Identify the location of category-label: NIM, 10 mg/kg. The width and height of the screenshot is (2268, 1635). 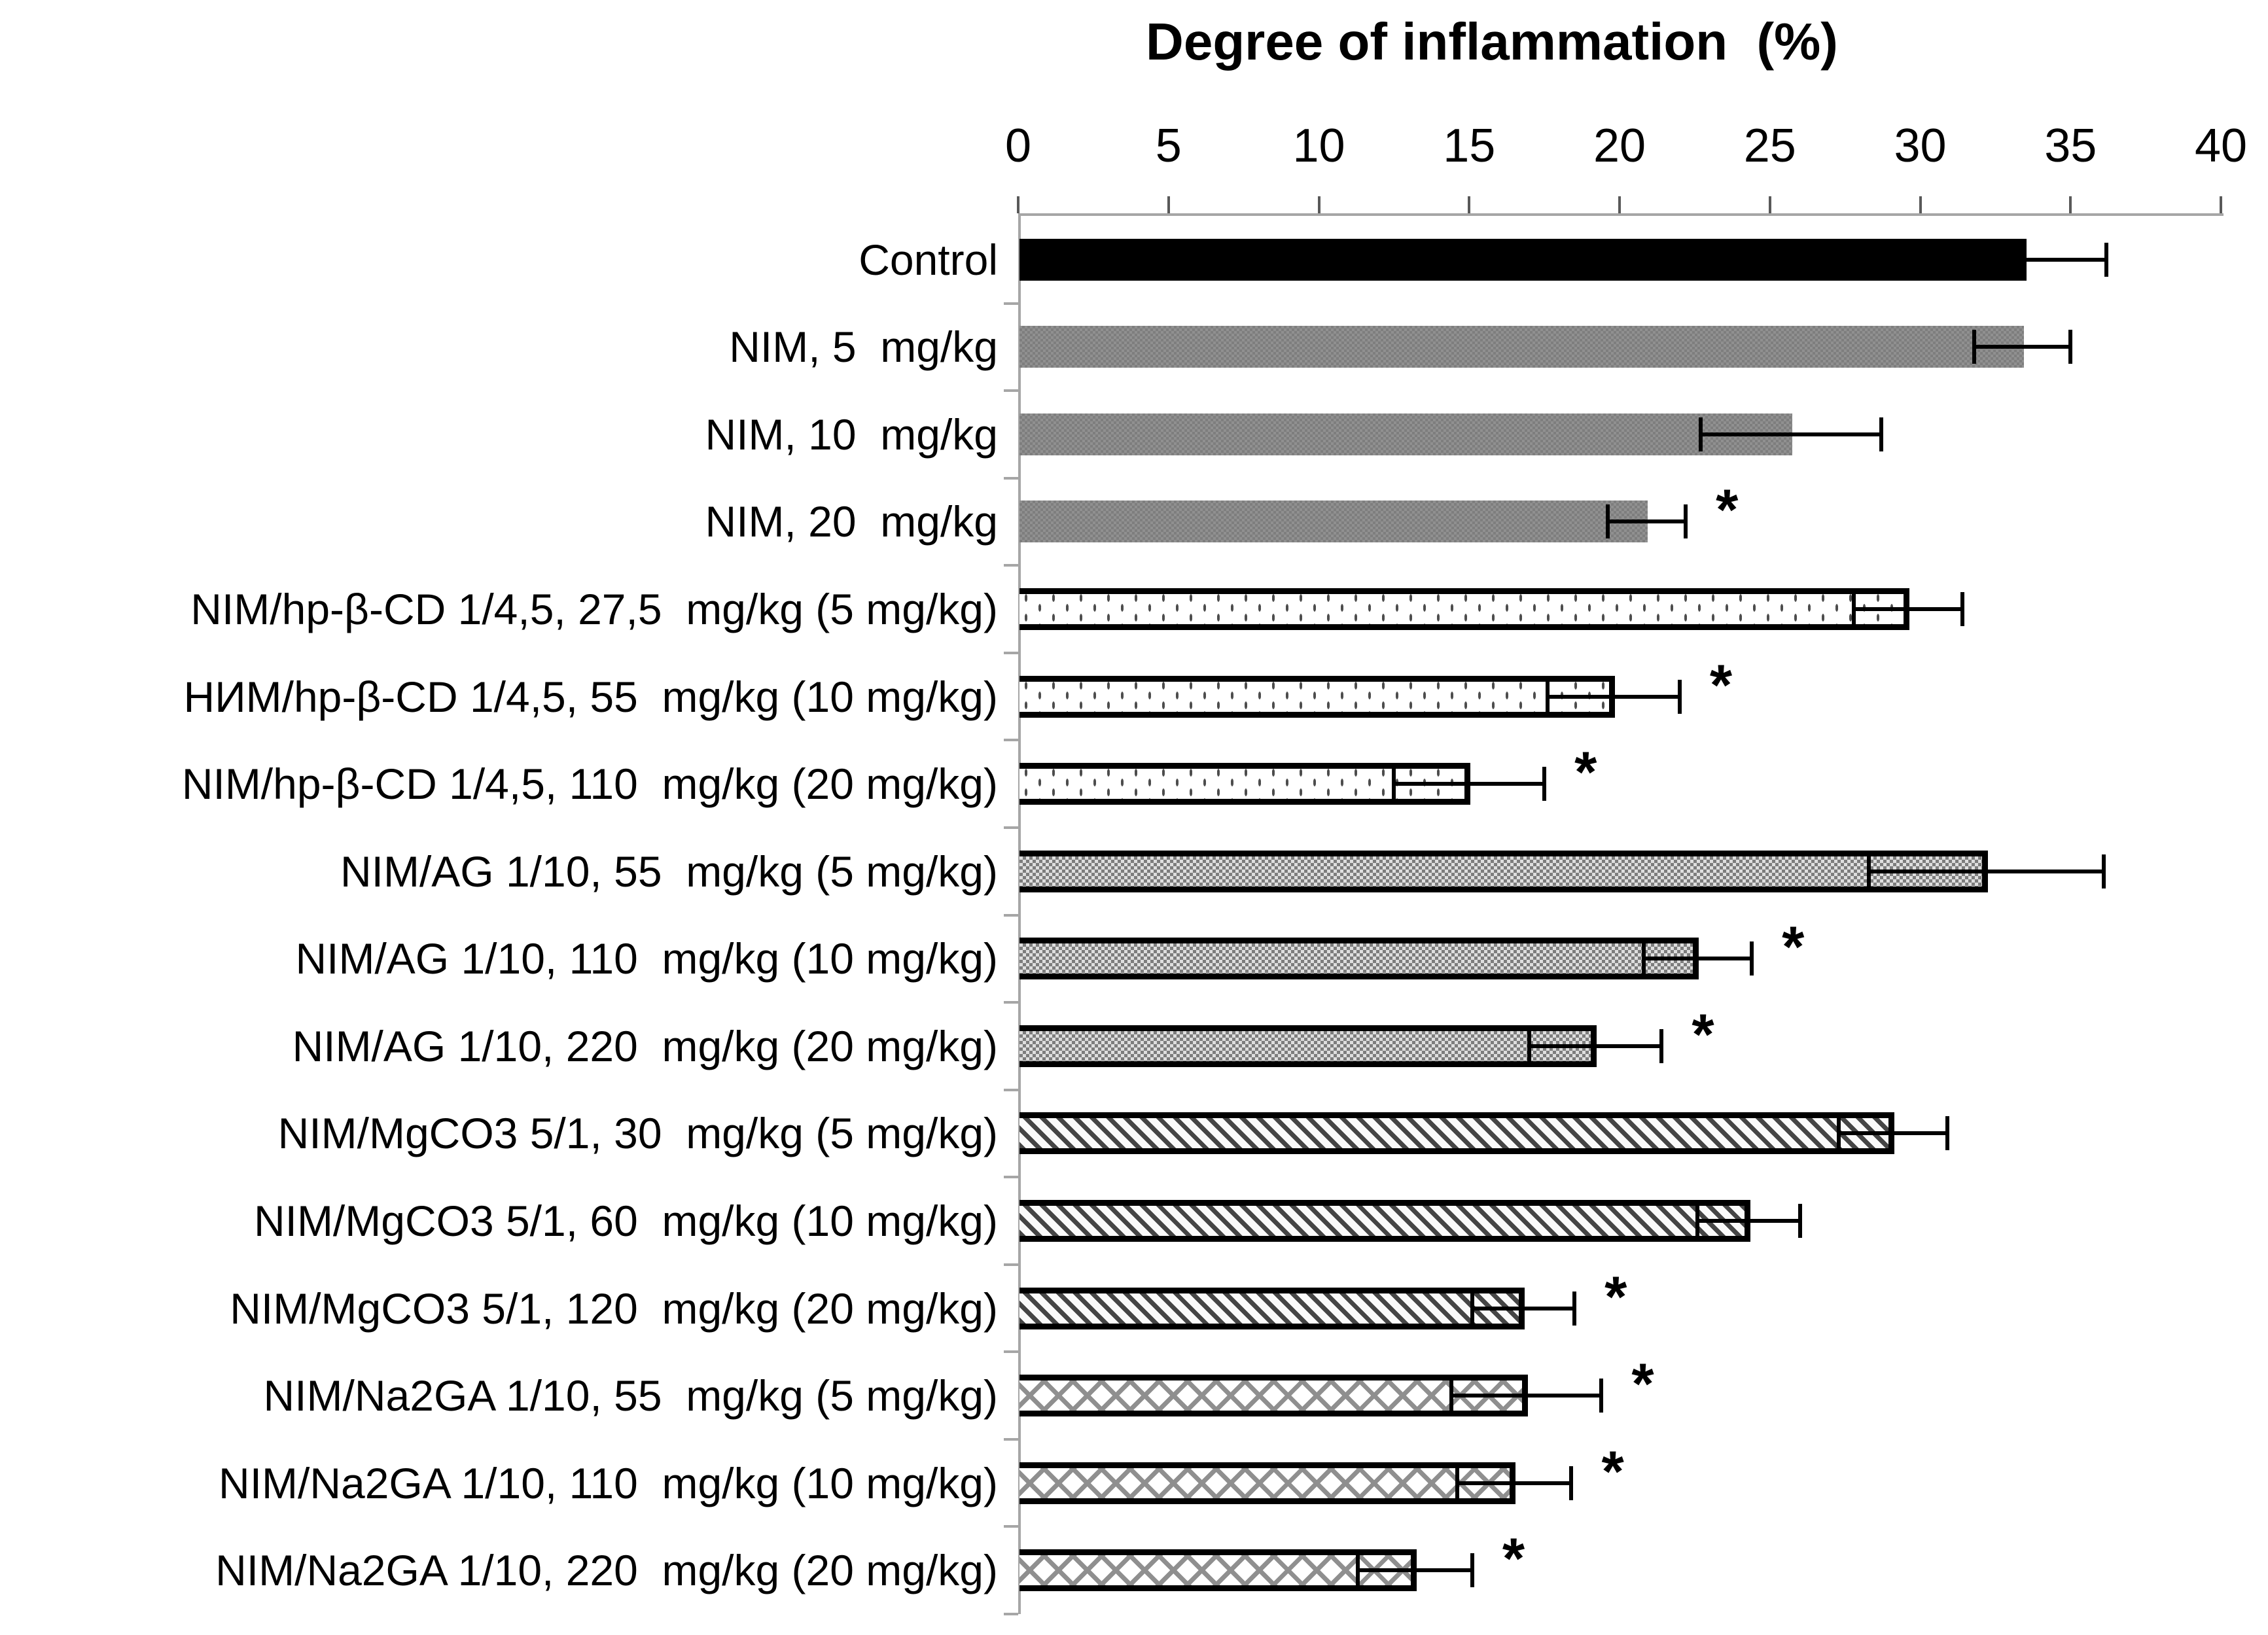
(851, 434).